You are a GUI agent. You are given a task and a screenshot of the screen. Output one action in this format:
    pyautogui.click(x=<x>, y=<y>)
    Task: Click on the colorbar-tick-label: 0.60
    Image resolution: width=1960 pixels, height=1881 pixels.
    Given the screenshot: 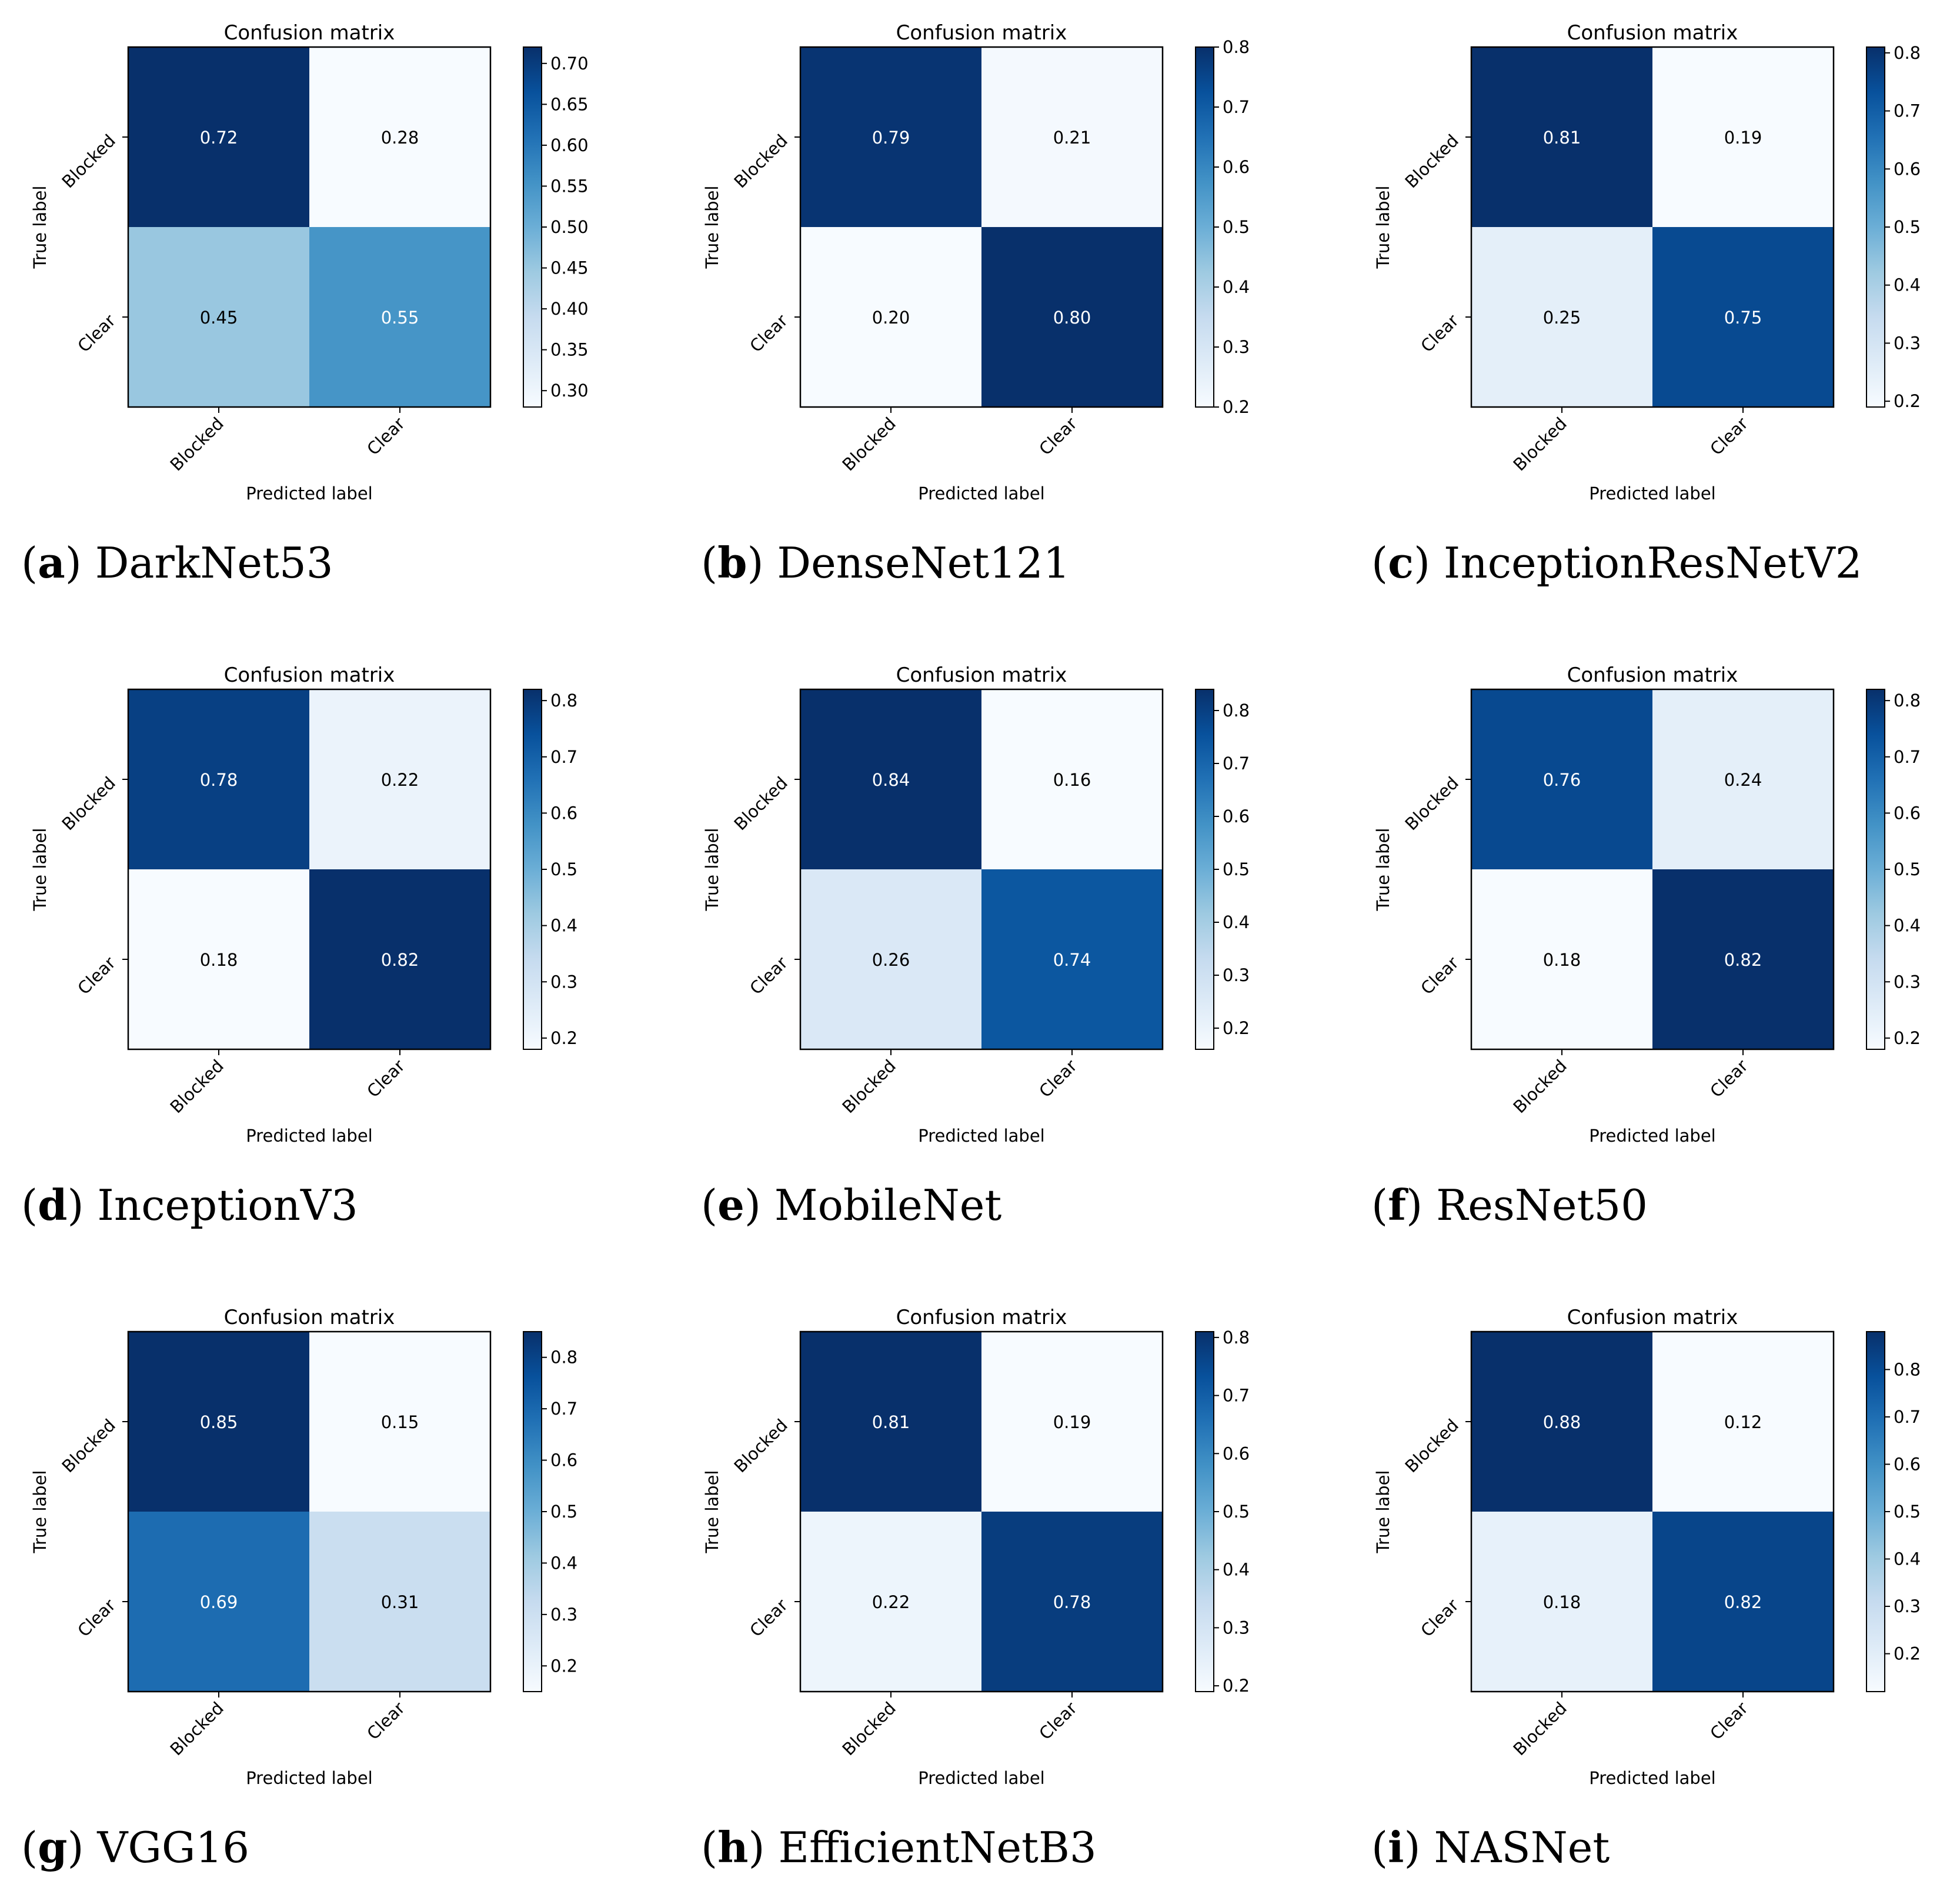 What is the action you would take?
    pyautogui.click(x=569, y=145)
    